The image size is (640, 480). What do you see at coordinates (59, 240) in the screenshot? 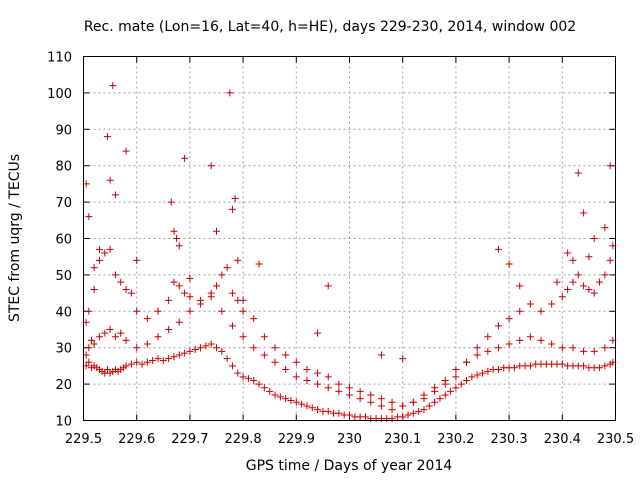
I see `y-tick-labels: 10 20 30 40 50 60 70 80 90 100 110` at bounding box center [59, 240].